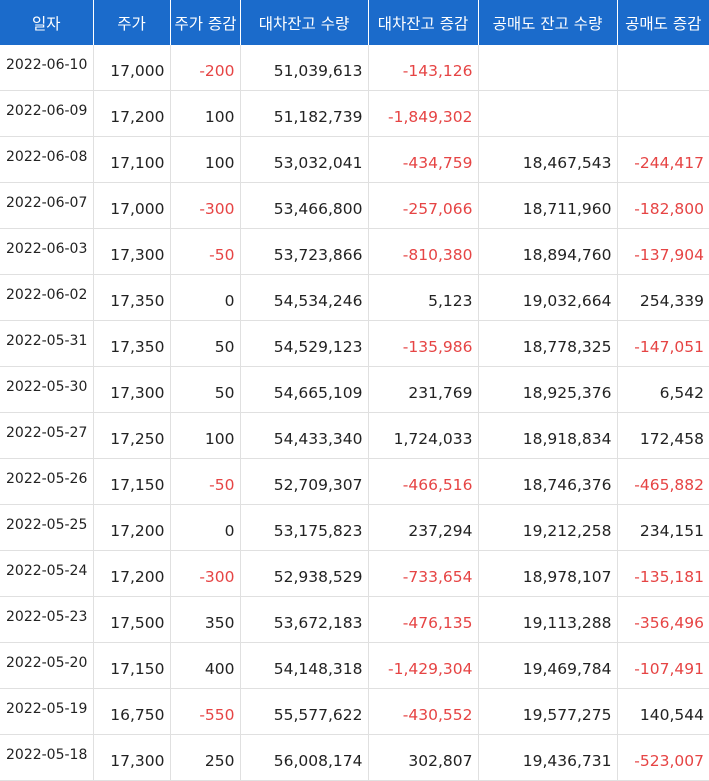 The image size is (709, 781). What do you see at coordinates (47, 157) in the screenshot?
I see `date-cell-value: 2022-06-08` at bounding box center [47, 157].